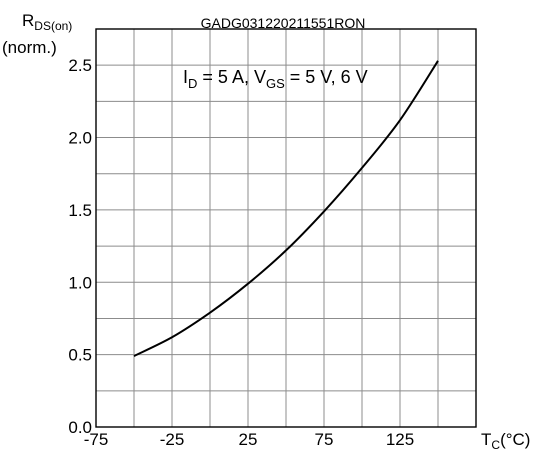 The image size is (558, 453). I want to click on annotation-subscript: D, so click(192, 83).